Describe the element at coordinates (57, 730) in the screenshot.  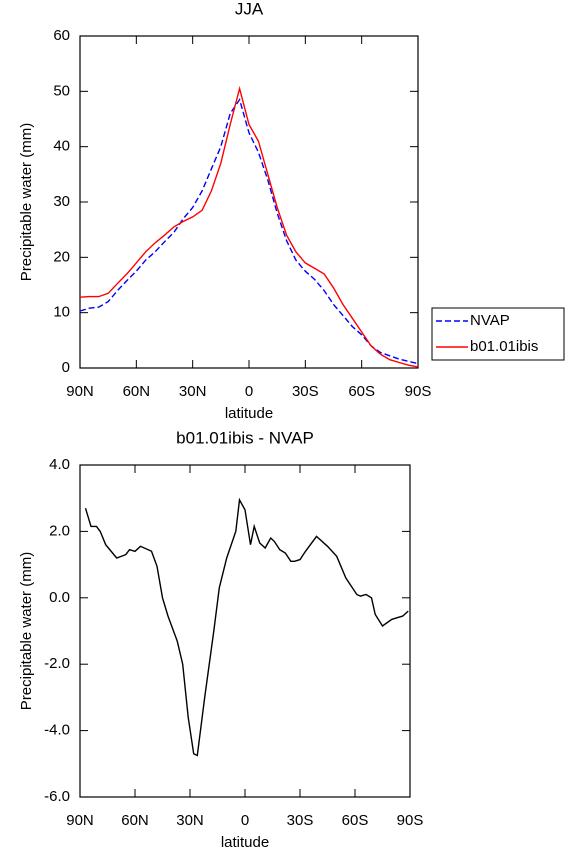
I see `y-tick-label: -4.0` at that location.